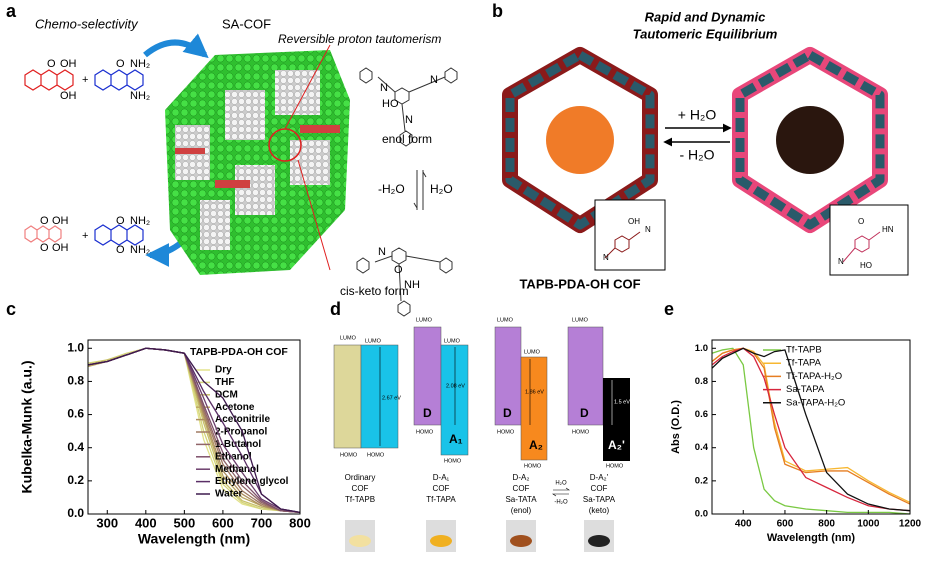 This screenshot has height=580, width=927. I want to click on annotation: Reversible proton tautomerism, so click(359, 39).